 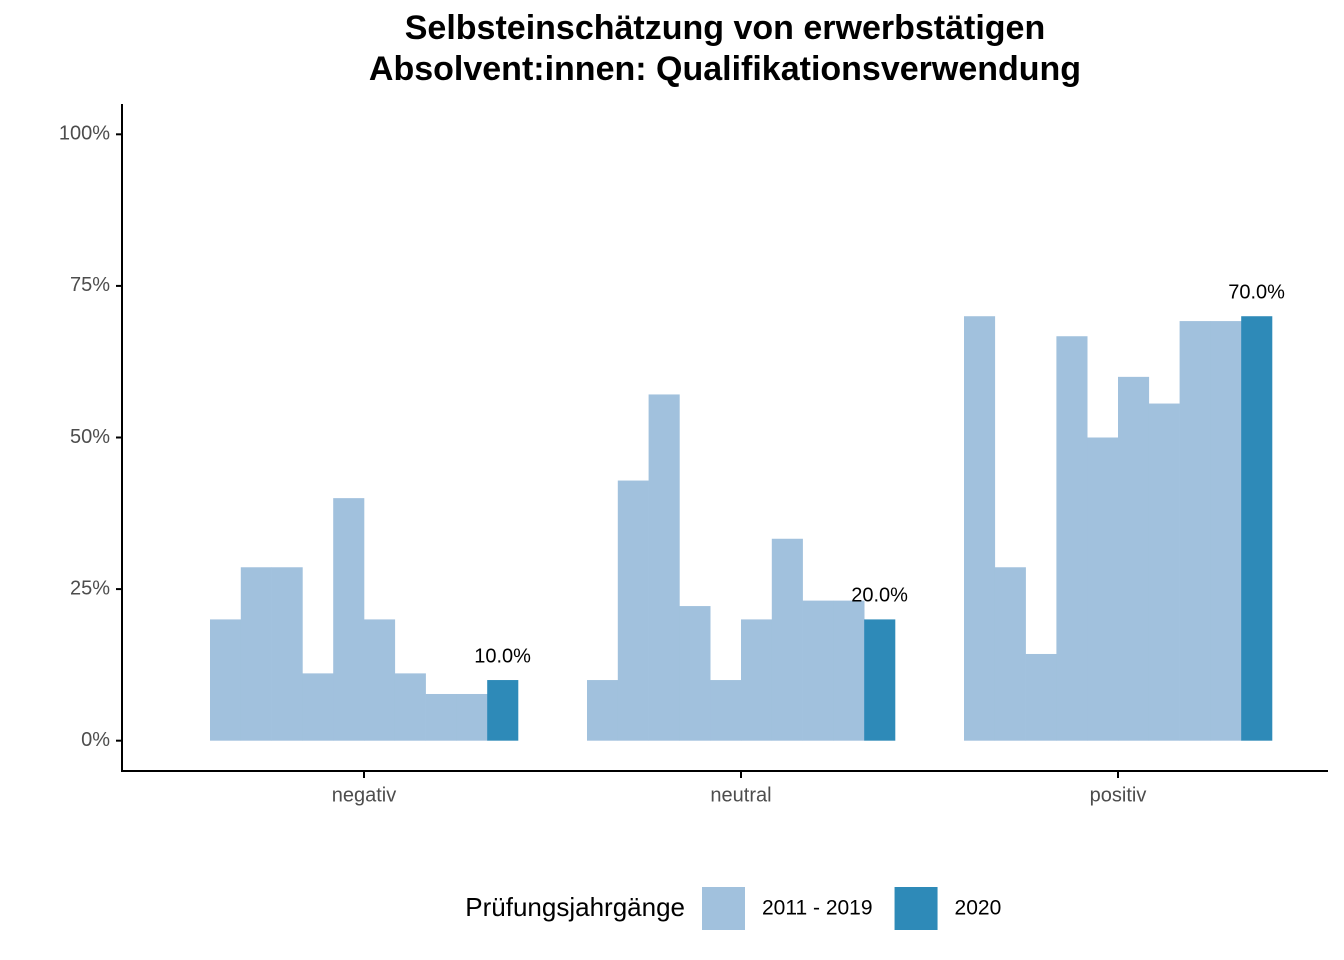 I want to click on x-tick-label: negativ, so click(x=364, y=795).